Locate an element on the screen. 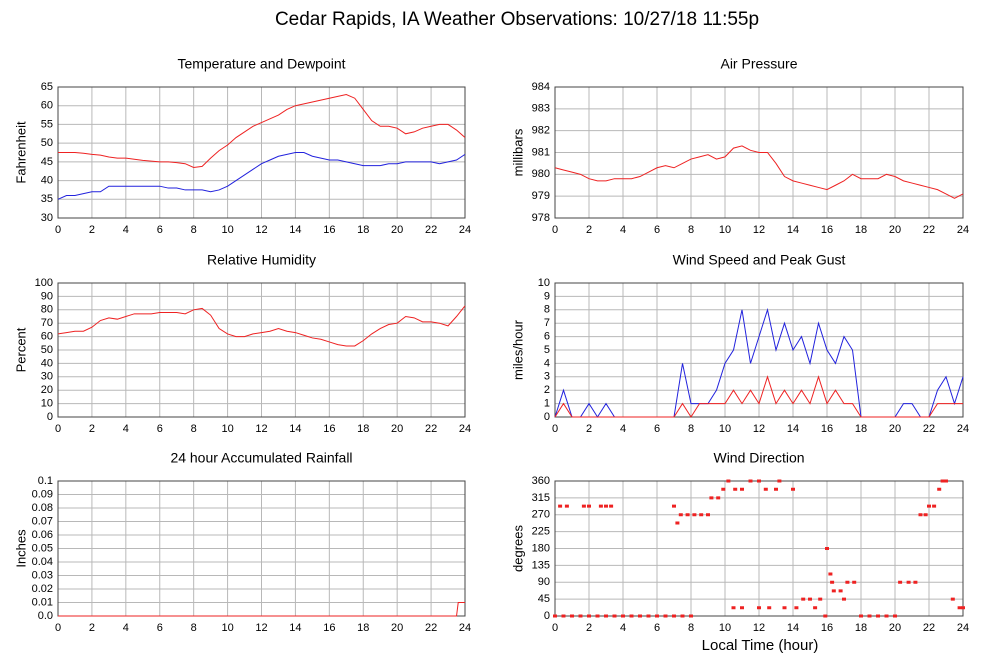 This screenshot has height=660, width=1000. y-tick-label: 2 is located at coordinates (547, 390).